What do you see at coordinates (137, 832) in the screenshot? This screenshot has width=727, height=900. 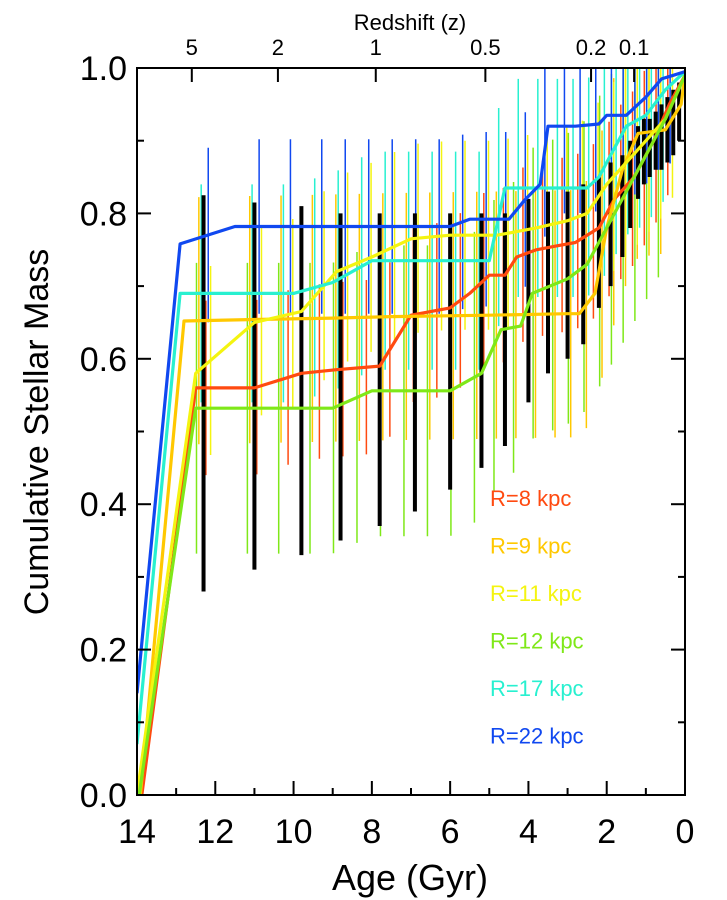 I see `x-tick-label: 14` at bounding box center [137, 832].